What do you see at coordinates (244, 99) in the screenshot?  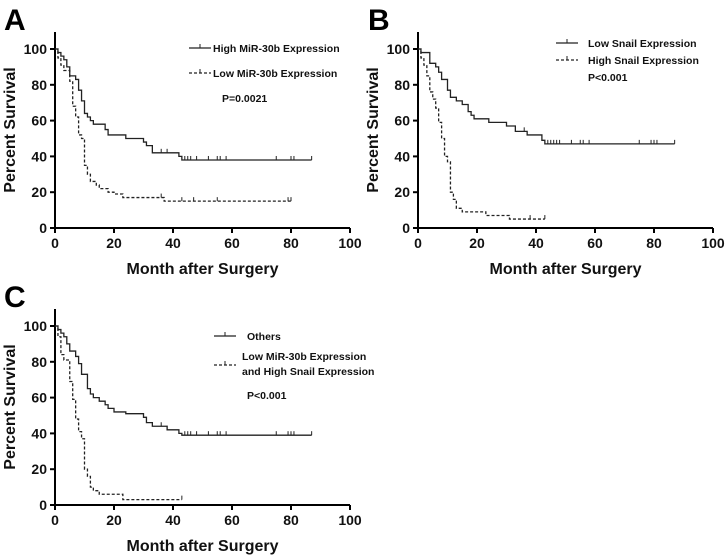 I see `p-value-annotation: P=0.0021` at bounding box center [244, 99].